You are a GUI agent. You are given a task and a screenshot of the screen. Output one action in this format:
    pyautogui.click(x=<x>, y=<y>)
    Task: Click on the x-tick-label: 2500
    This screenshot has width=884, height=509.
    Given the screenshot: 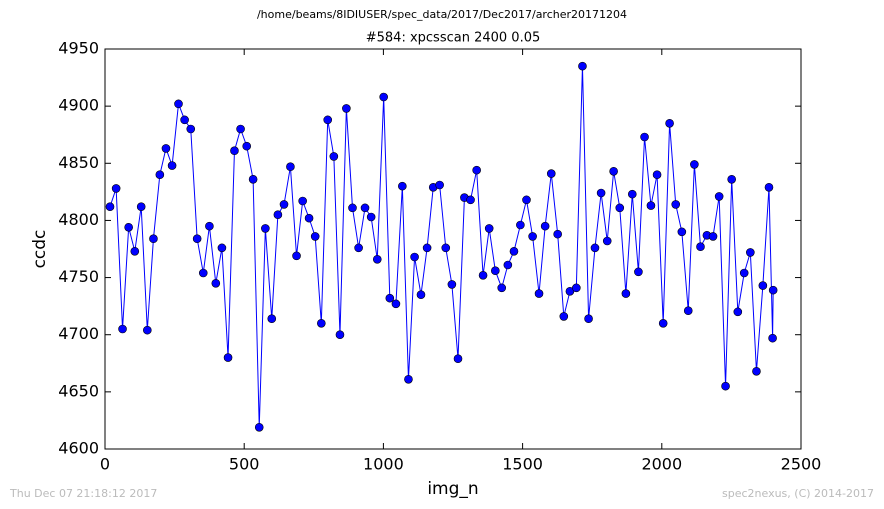 What is the action you would take?
    pyautogui.click(x=801, y=464)
    